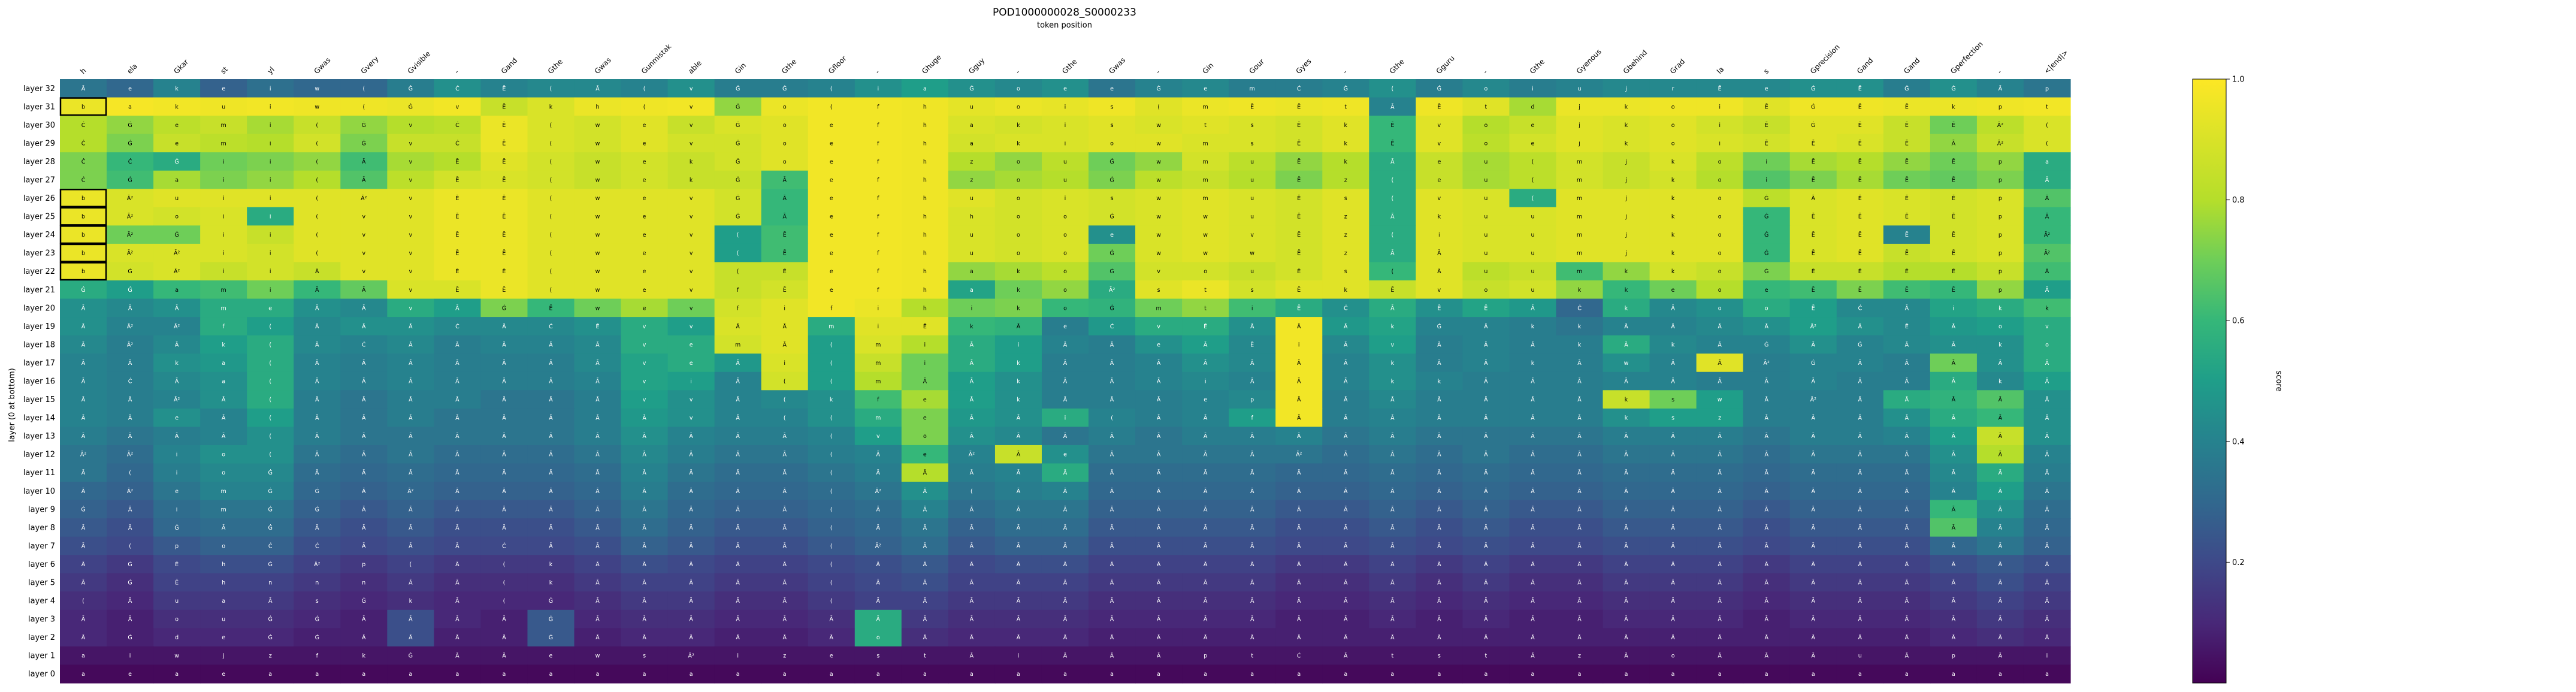  Describe the element at coordinates (82, 71) in the screenshot. I see `x-tick-label: h` at that location.